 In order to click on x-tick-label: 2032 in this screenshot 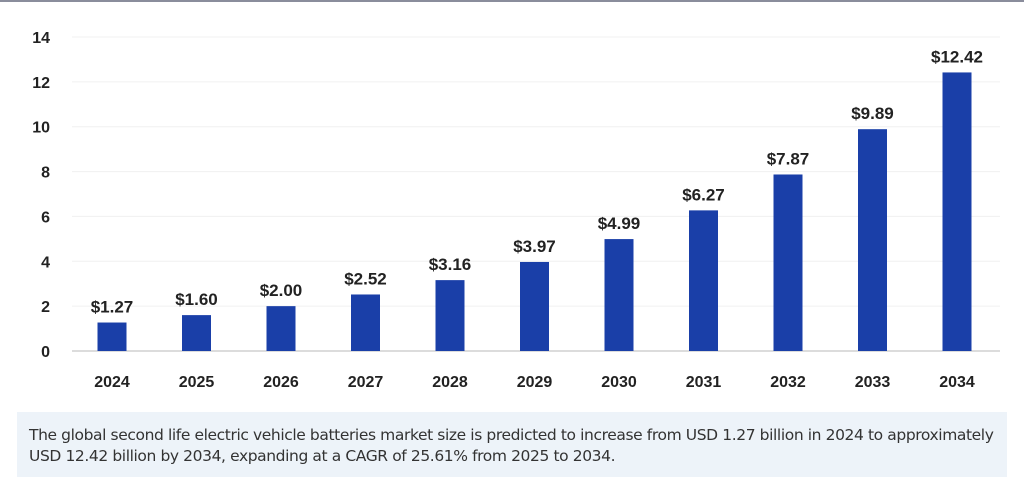, I will do `click(788, 382)`.